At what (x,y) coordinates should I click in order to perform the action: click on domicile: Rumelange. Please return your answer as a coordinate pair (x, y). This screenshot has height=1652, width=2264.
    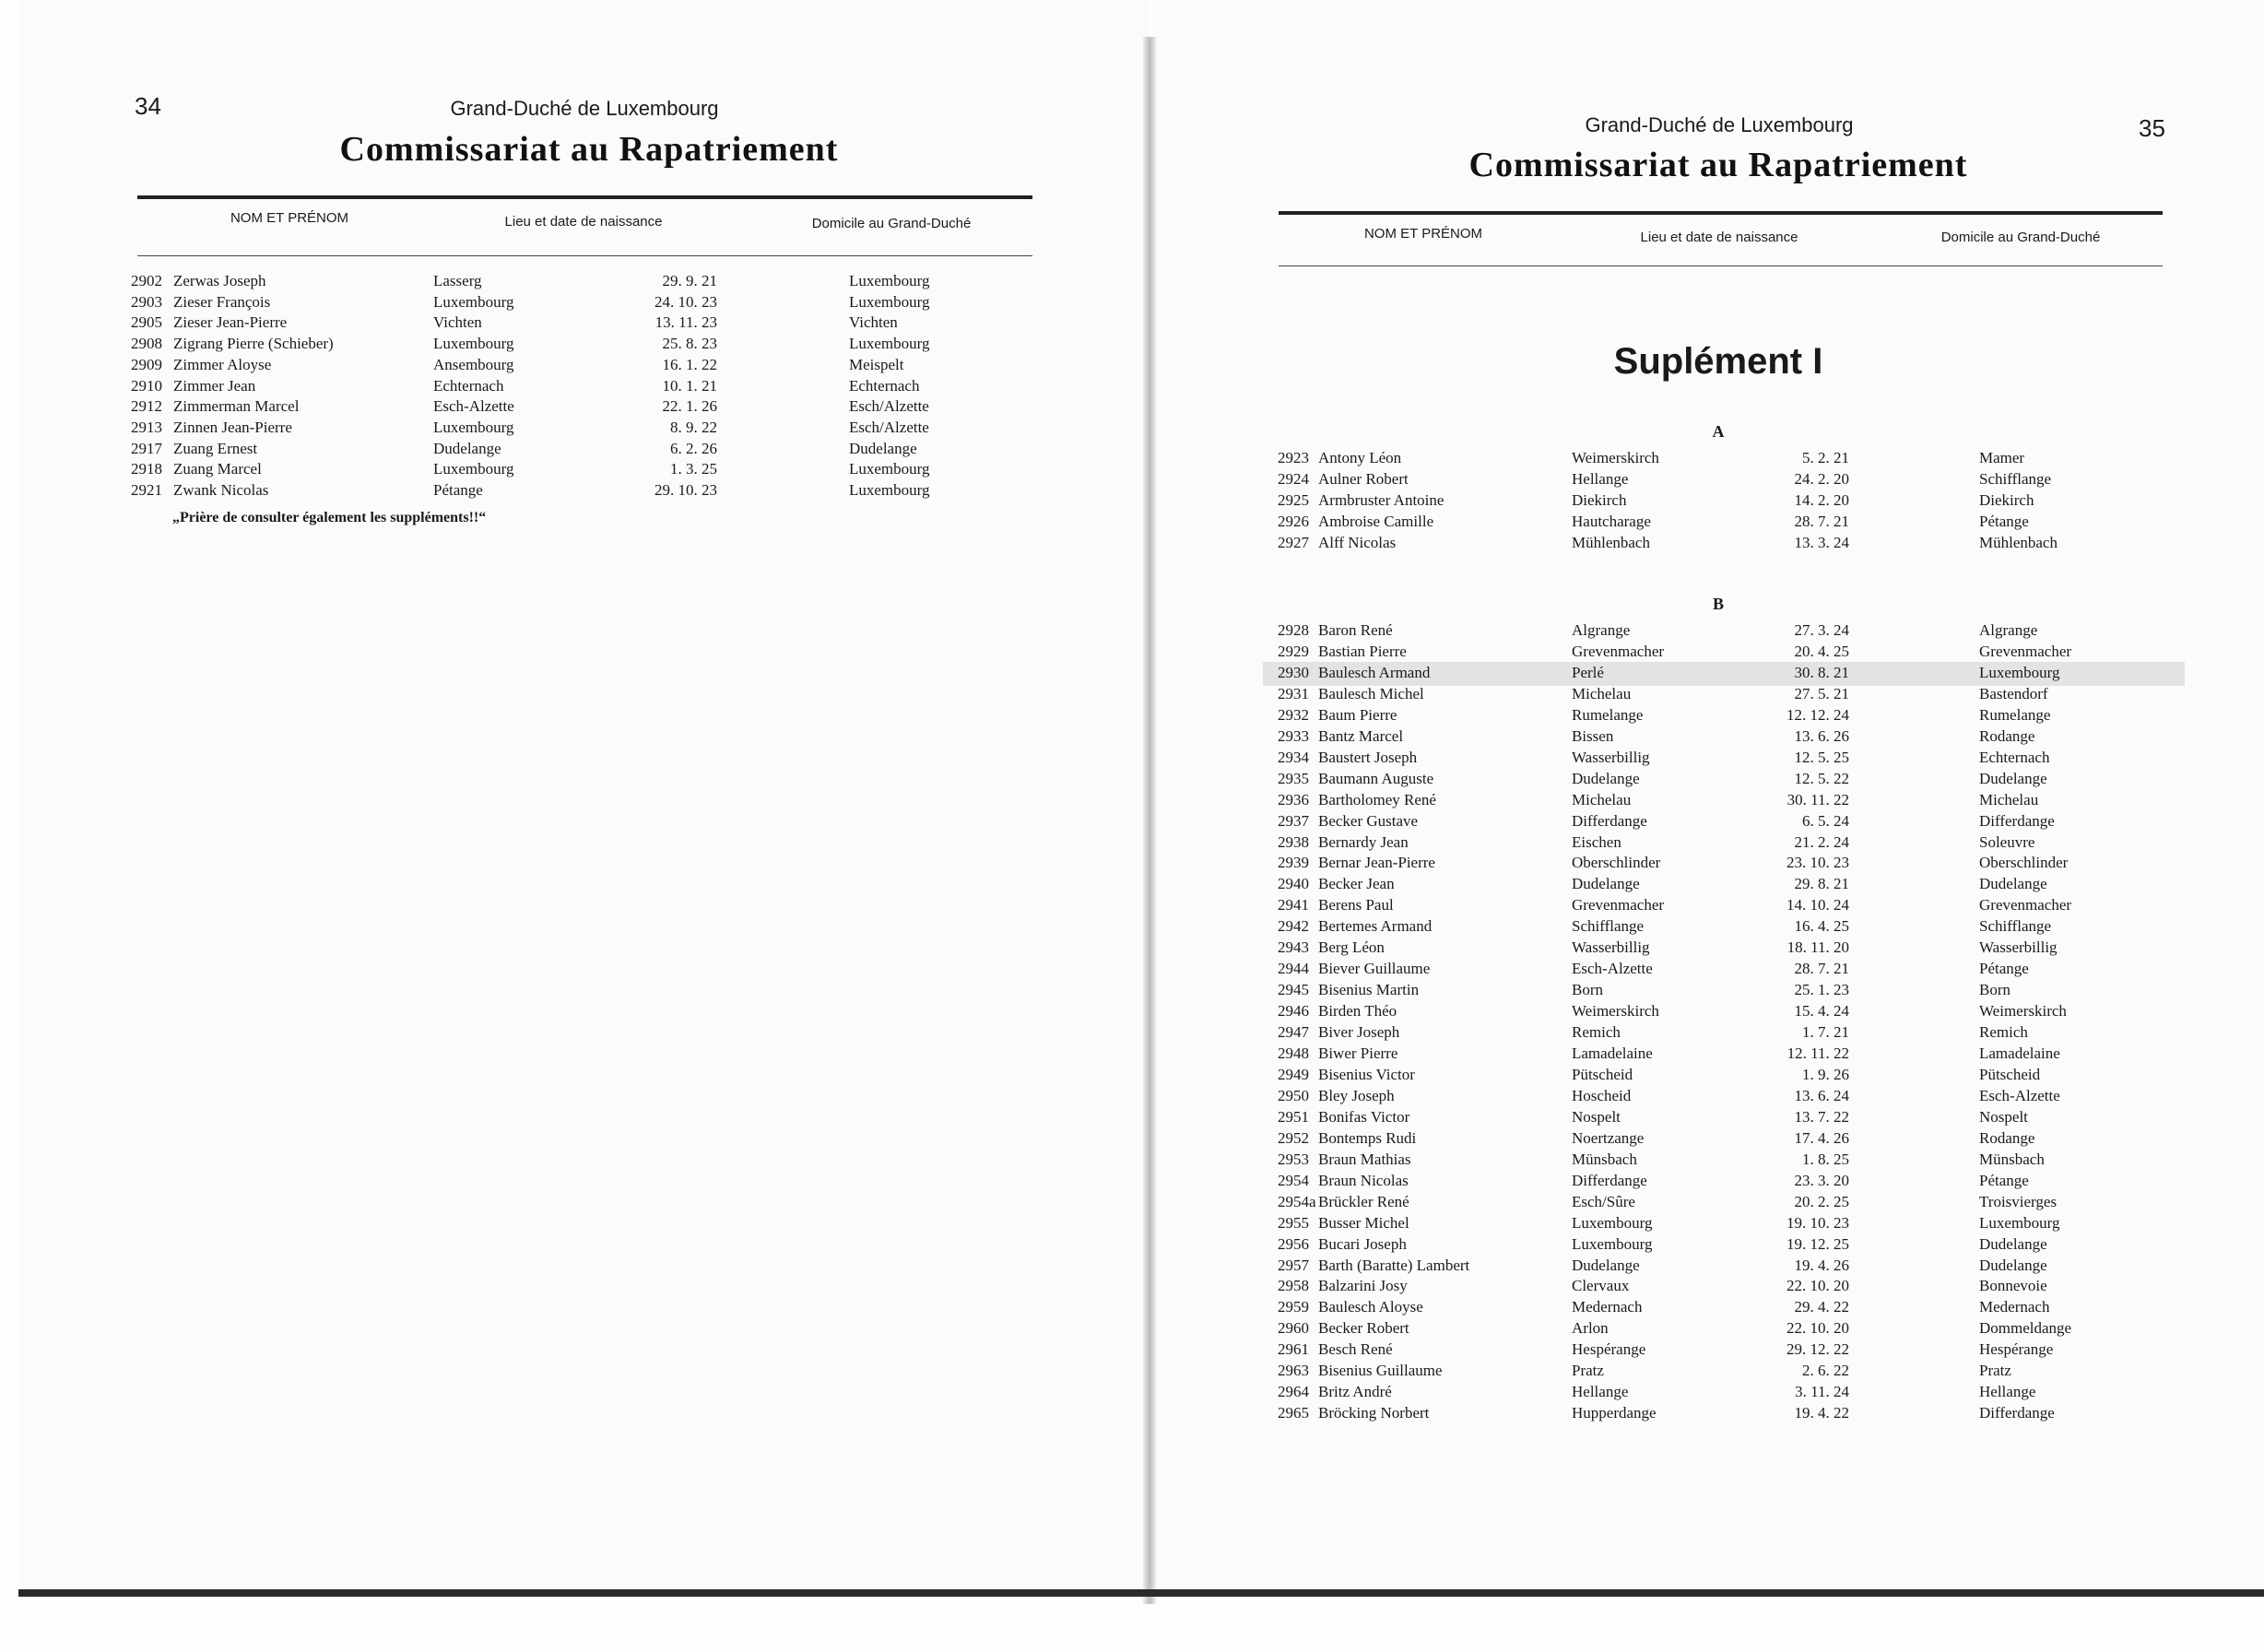
    Looking at the image, I should click on (2015, 714).